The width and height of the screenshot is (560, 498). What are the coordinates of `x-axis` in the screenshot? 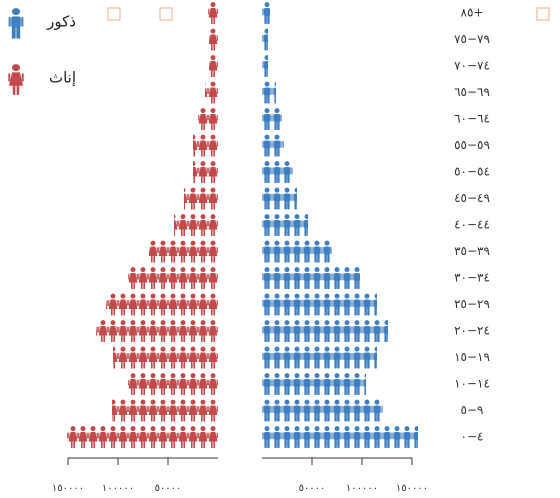 It's located at (240, 461).